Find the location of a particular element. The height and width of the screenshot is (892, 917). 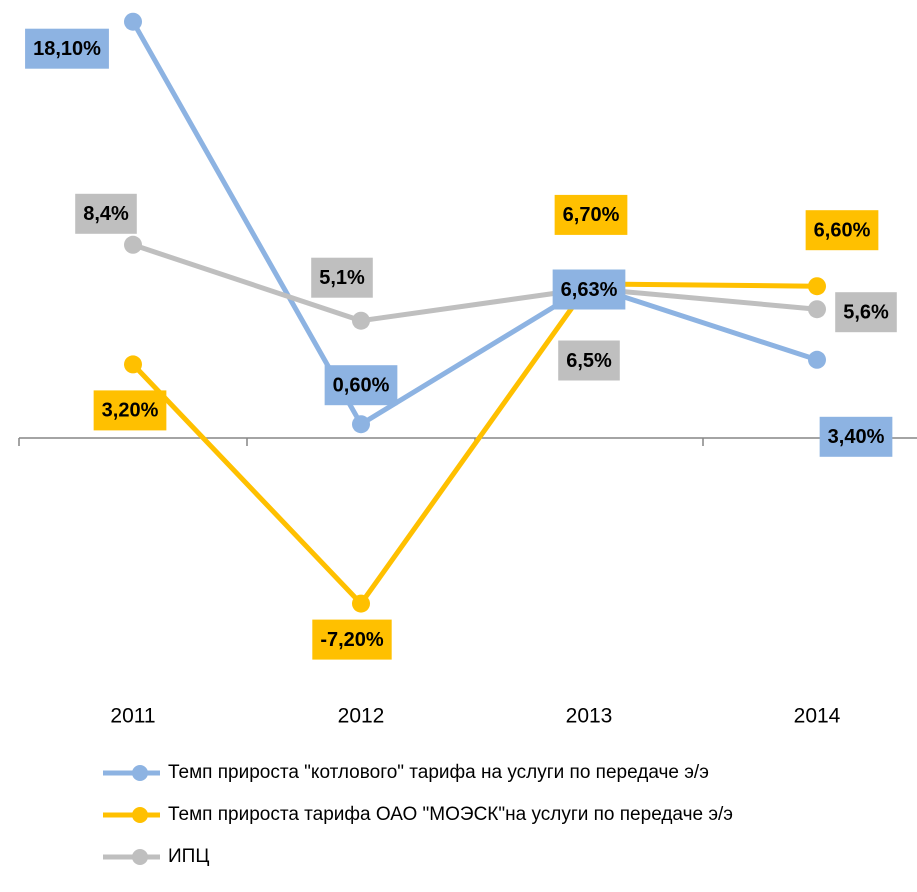

data-label: 5,6% is located at coordinates (866, 312).